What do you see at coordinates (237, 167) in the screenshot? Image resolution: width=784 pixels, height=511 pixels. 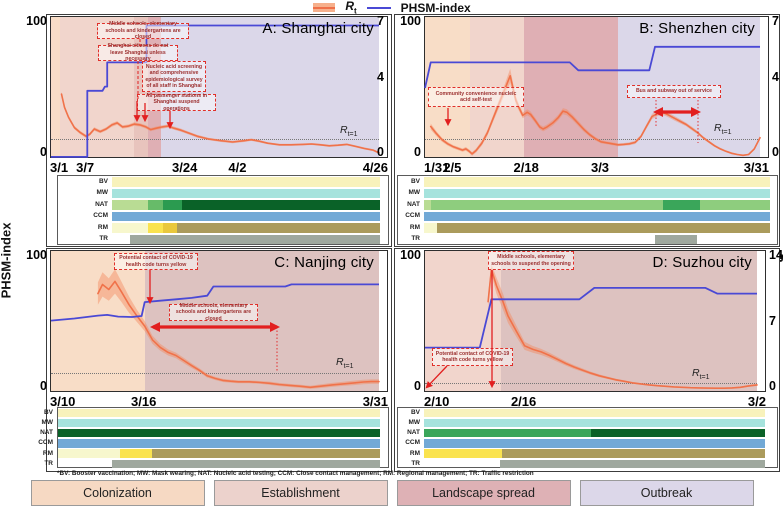 I see `x-tick: 4/2` at bounding box center [237, 167].